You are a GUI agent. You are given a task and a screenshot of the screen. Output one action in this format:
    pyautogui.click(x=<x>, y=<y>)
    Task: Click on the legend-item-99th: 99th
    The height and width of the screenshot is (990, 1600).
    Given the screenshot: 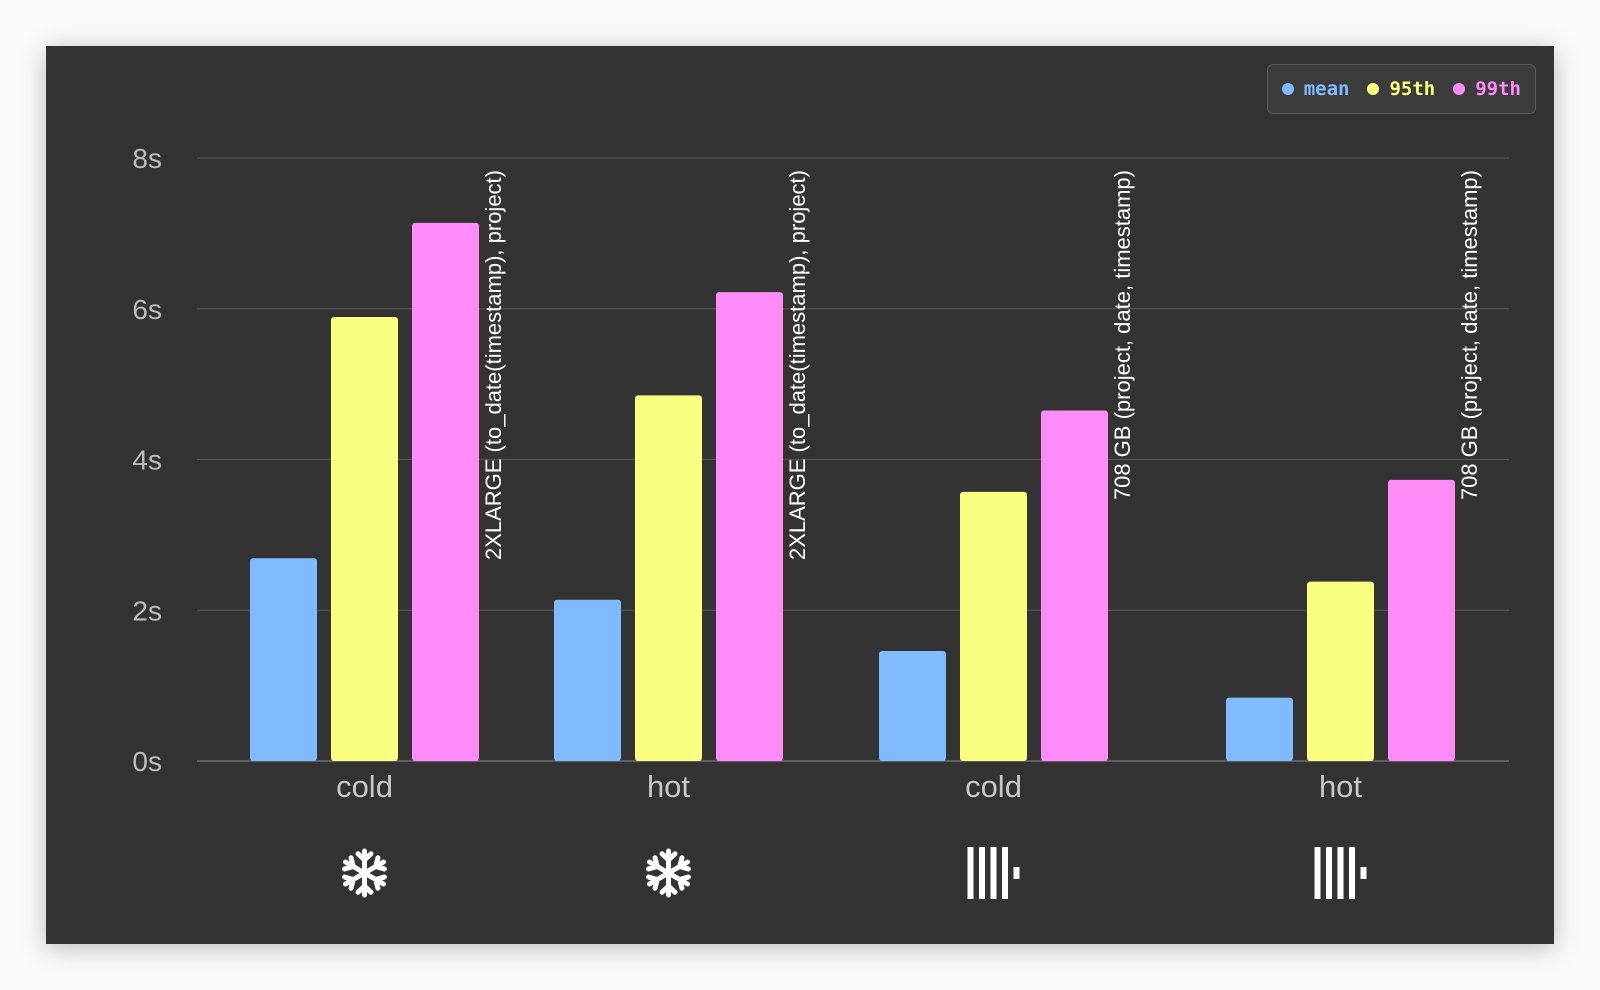 What is the action you would take?
    pyautogui.click(x=1487, y=89)
    